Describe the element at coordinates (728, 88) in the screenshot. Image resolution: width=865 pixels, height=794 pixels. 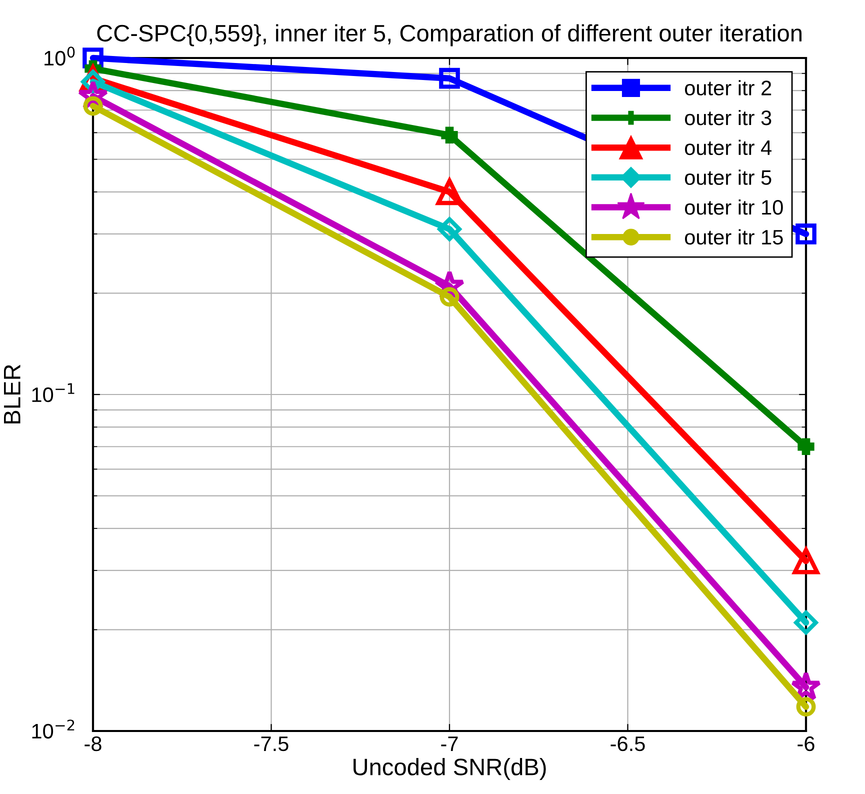
I see `legend-label: outer itr 2` at that location.